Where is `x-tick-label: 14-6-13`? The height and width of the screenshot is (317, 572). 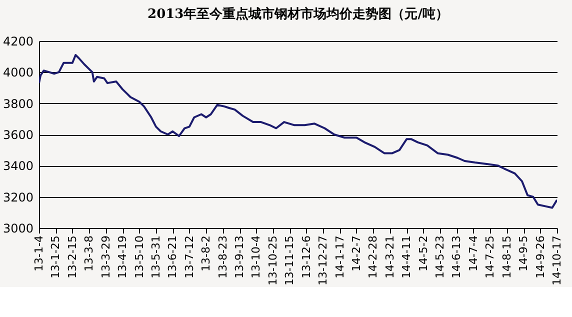
x-tick-label: 14-6-13 is located at coordinates (457, 257).